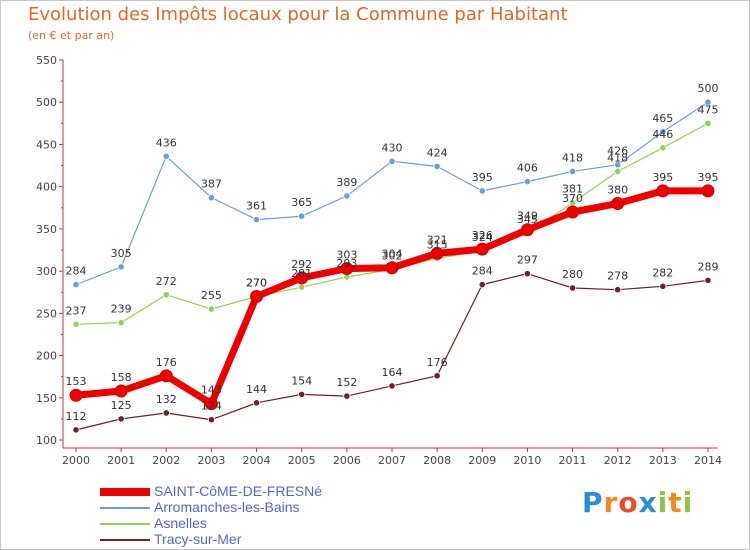 This screenshot has height=550, width=750. Describe the element at coordinates (46, 60) in the screenshot. I see `y-tick-label: 550` at that location.